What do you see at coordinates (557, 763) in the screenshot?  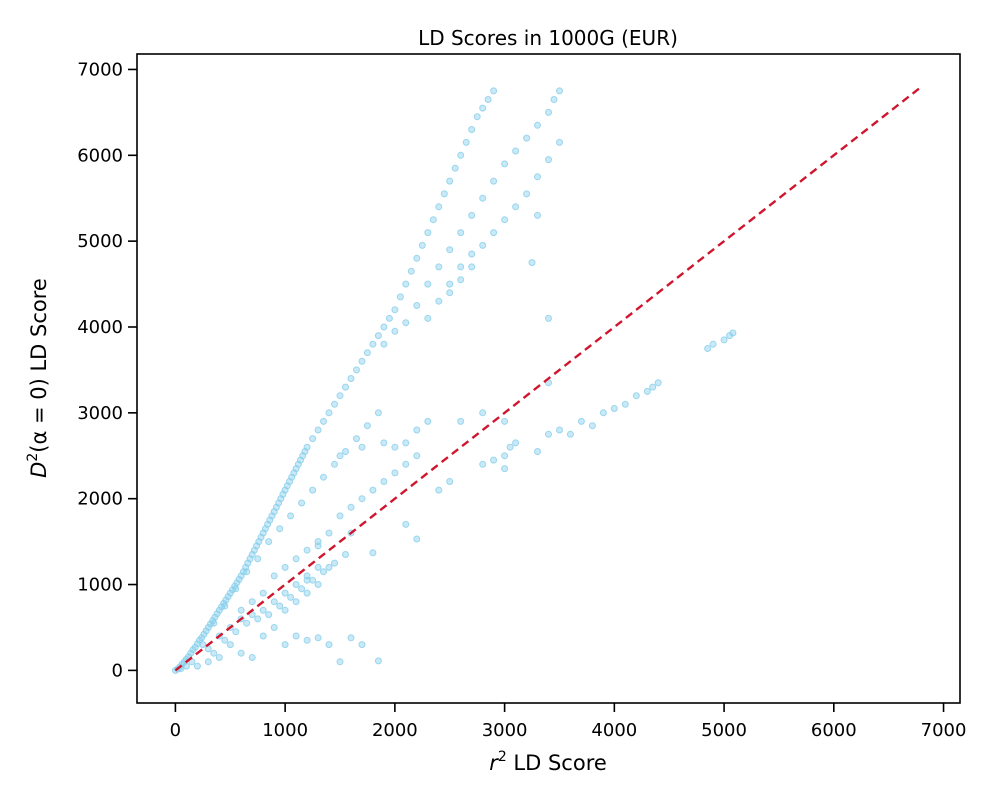 I see `x-axis-label-rest: LD Score` at bounding box center [557, 763].